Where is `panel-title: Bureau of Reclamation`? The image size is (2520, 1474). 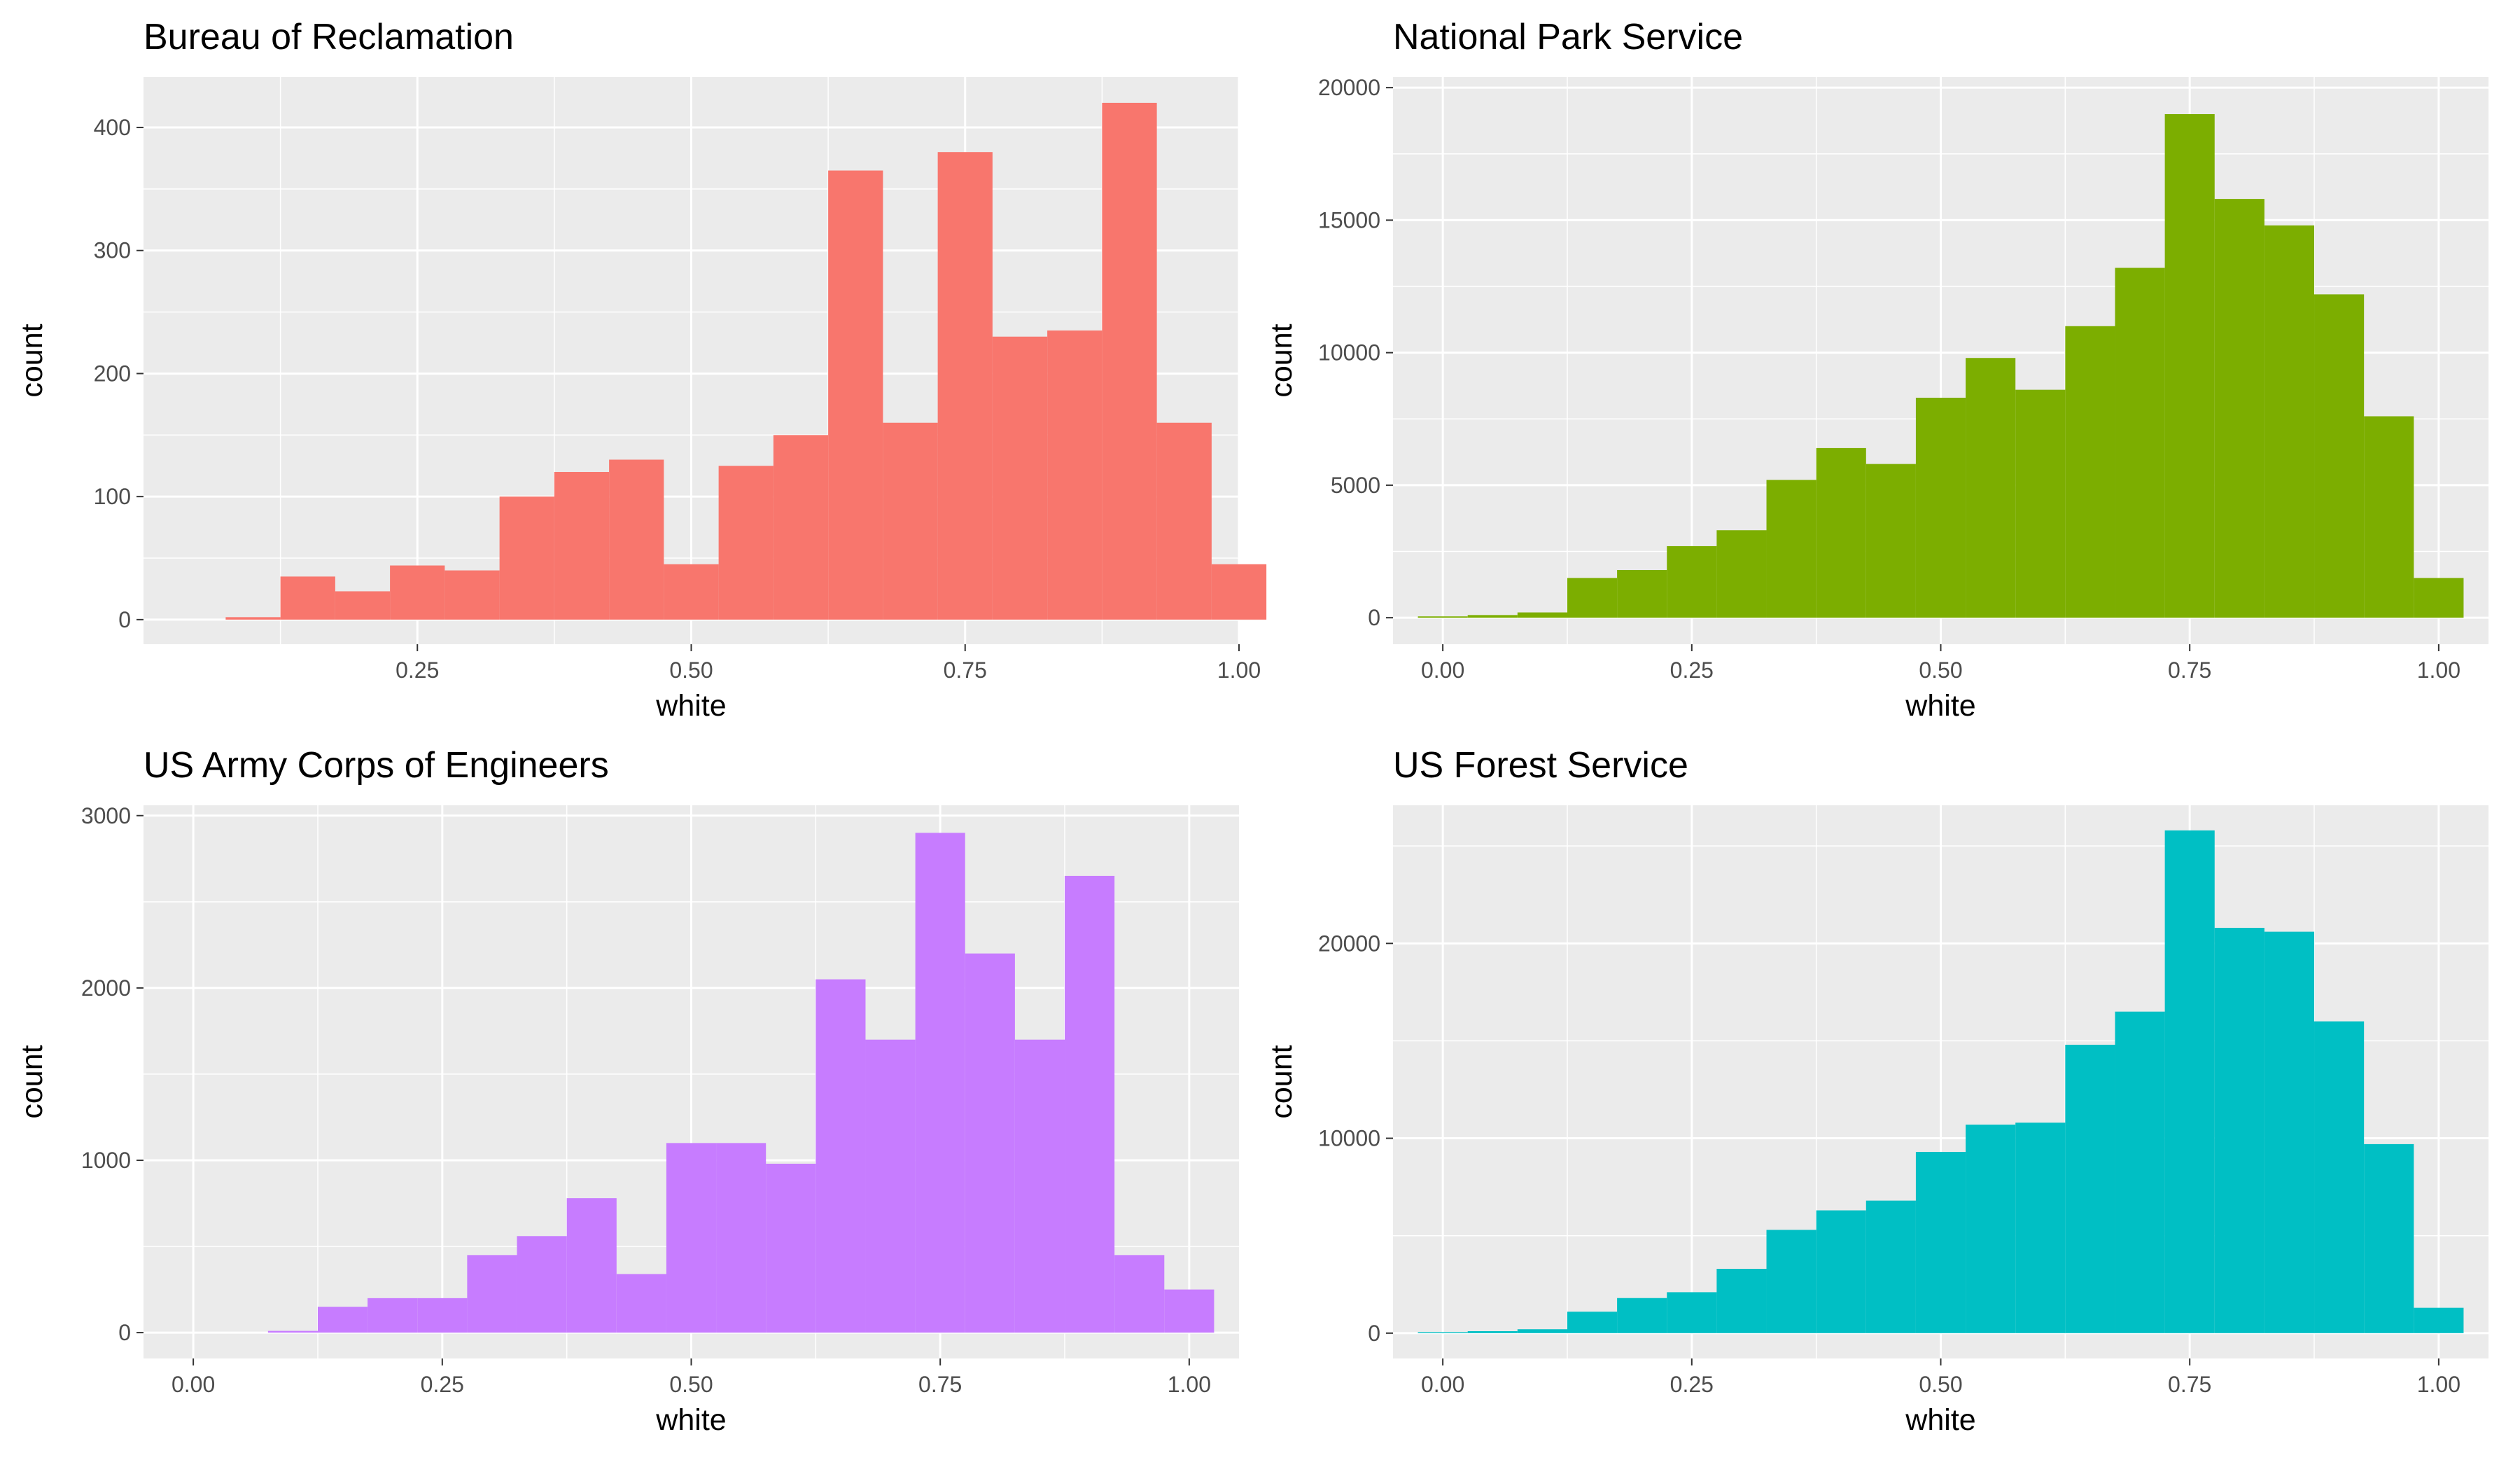
panel-title: Bureau of Reclamation is located at coordinates (329, 37).